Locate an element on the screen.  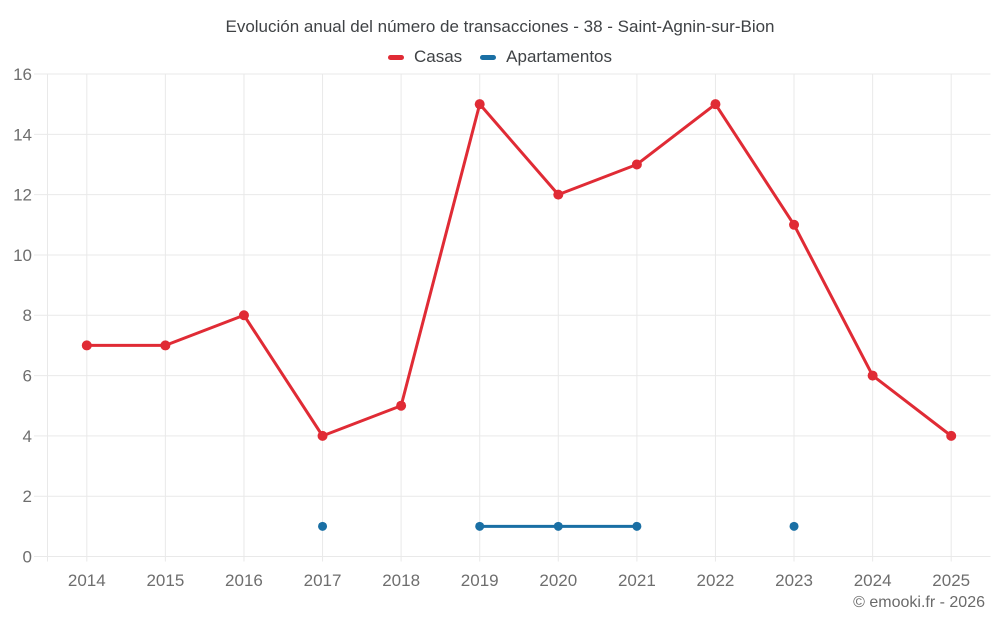
y-axis-tick-label: 14 is located at coordinates (22, 134).